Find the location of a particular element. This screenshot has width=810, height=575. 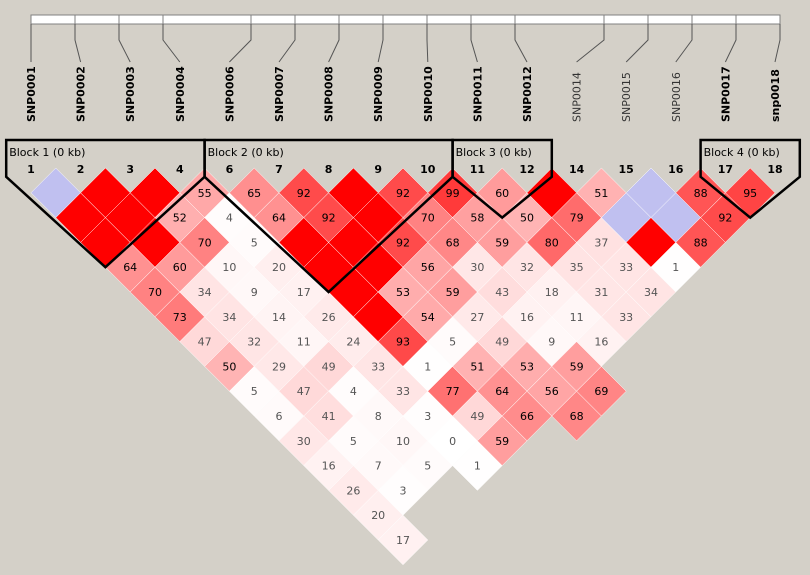

ld-value-label: 79 is located at coordinates (577, 218).